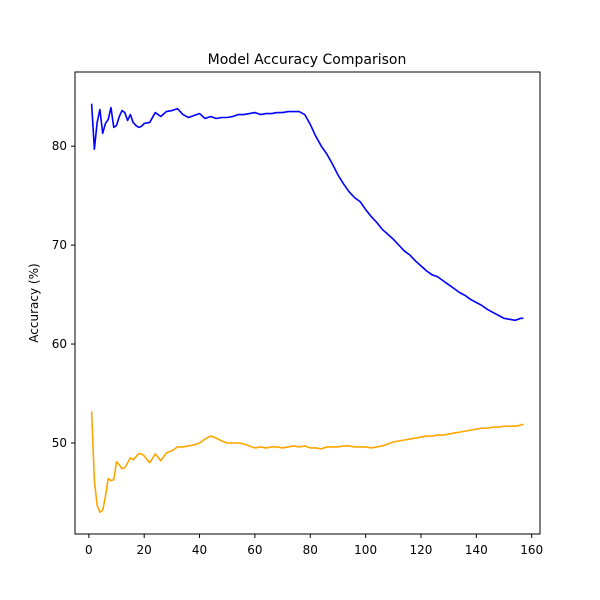  Describe the element at coordinates (59, 245) in the screenshot. I see `y-tick-label: 70` at that location.